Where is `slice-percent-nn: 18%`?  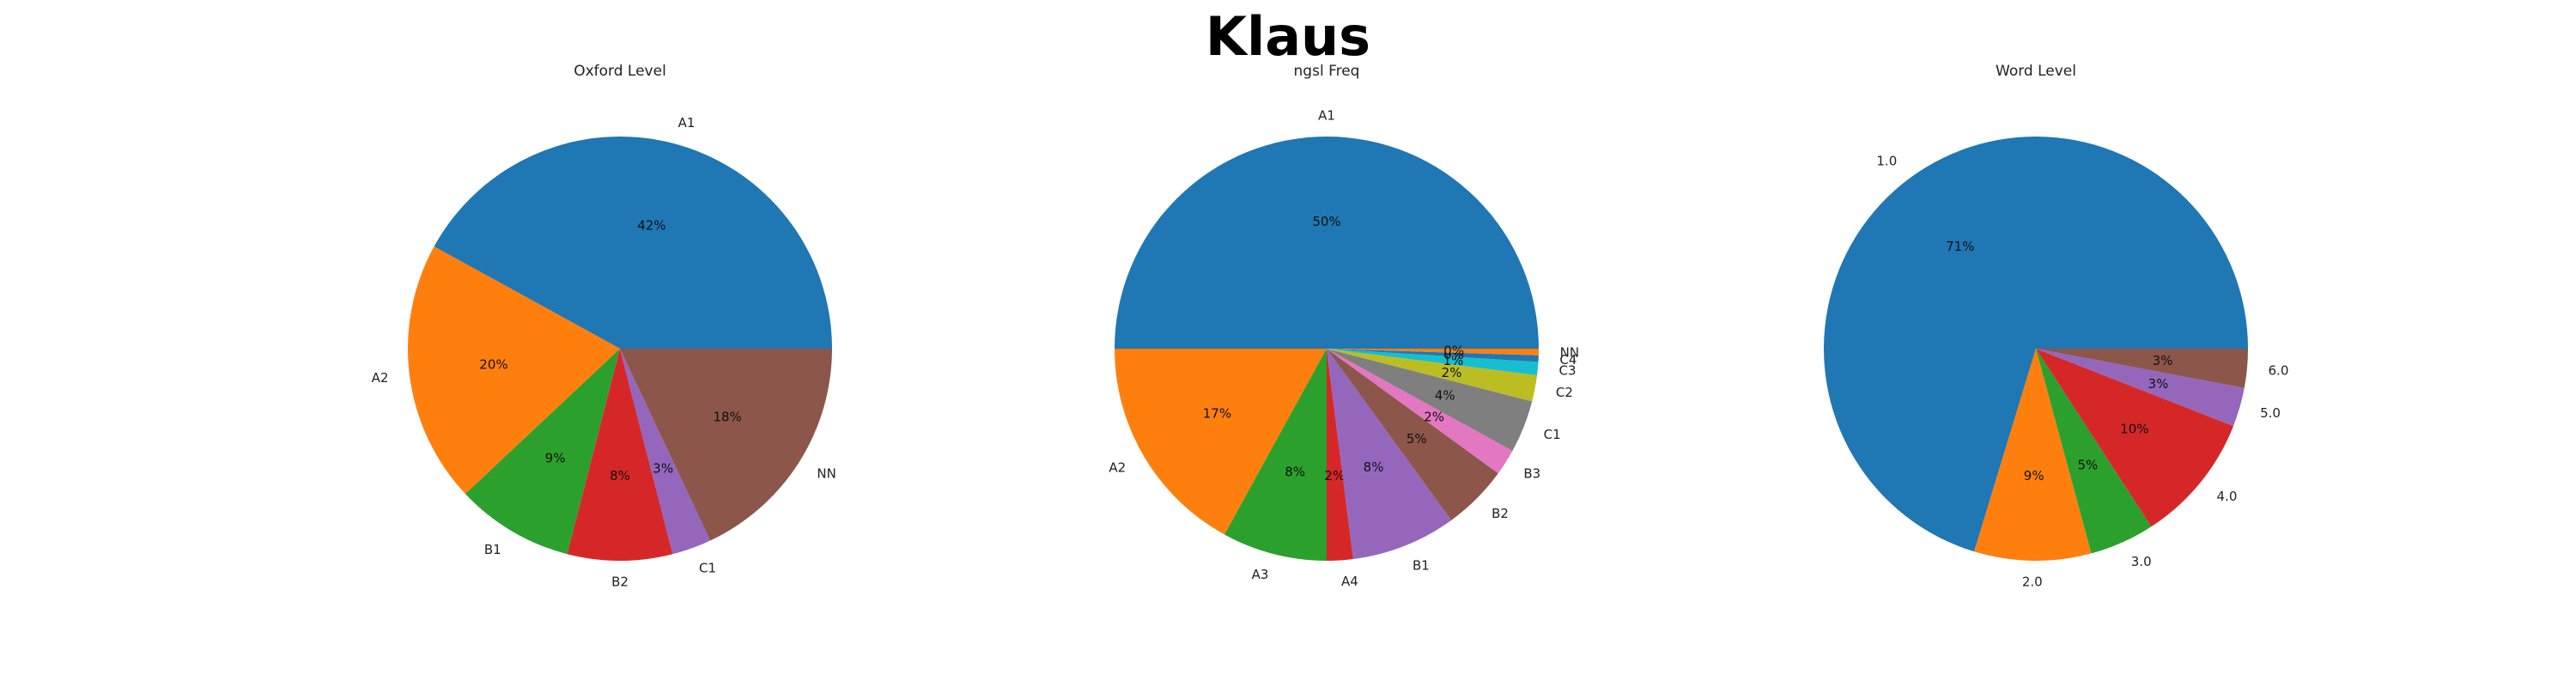 slice-percent-nn: 18% is located at coordinates (727, 416).